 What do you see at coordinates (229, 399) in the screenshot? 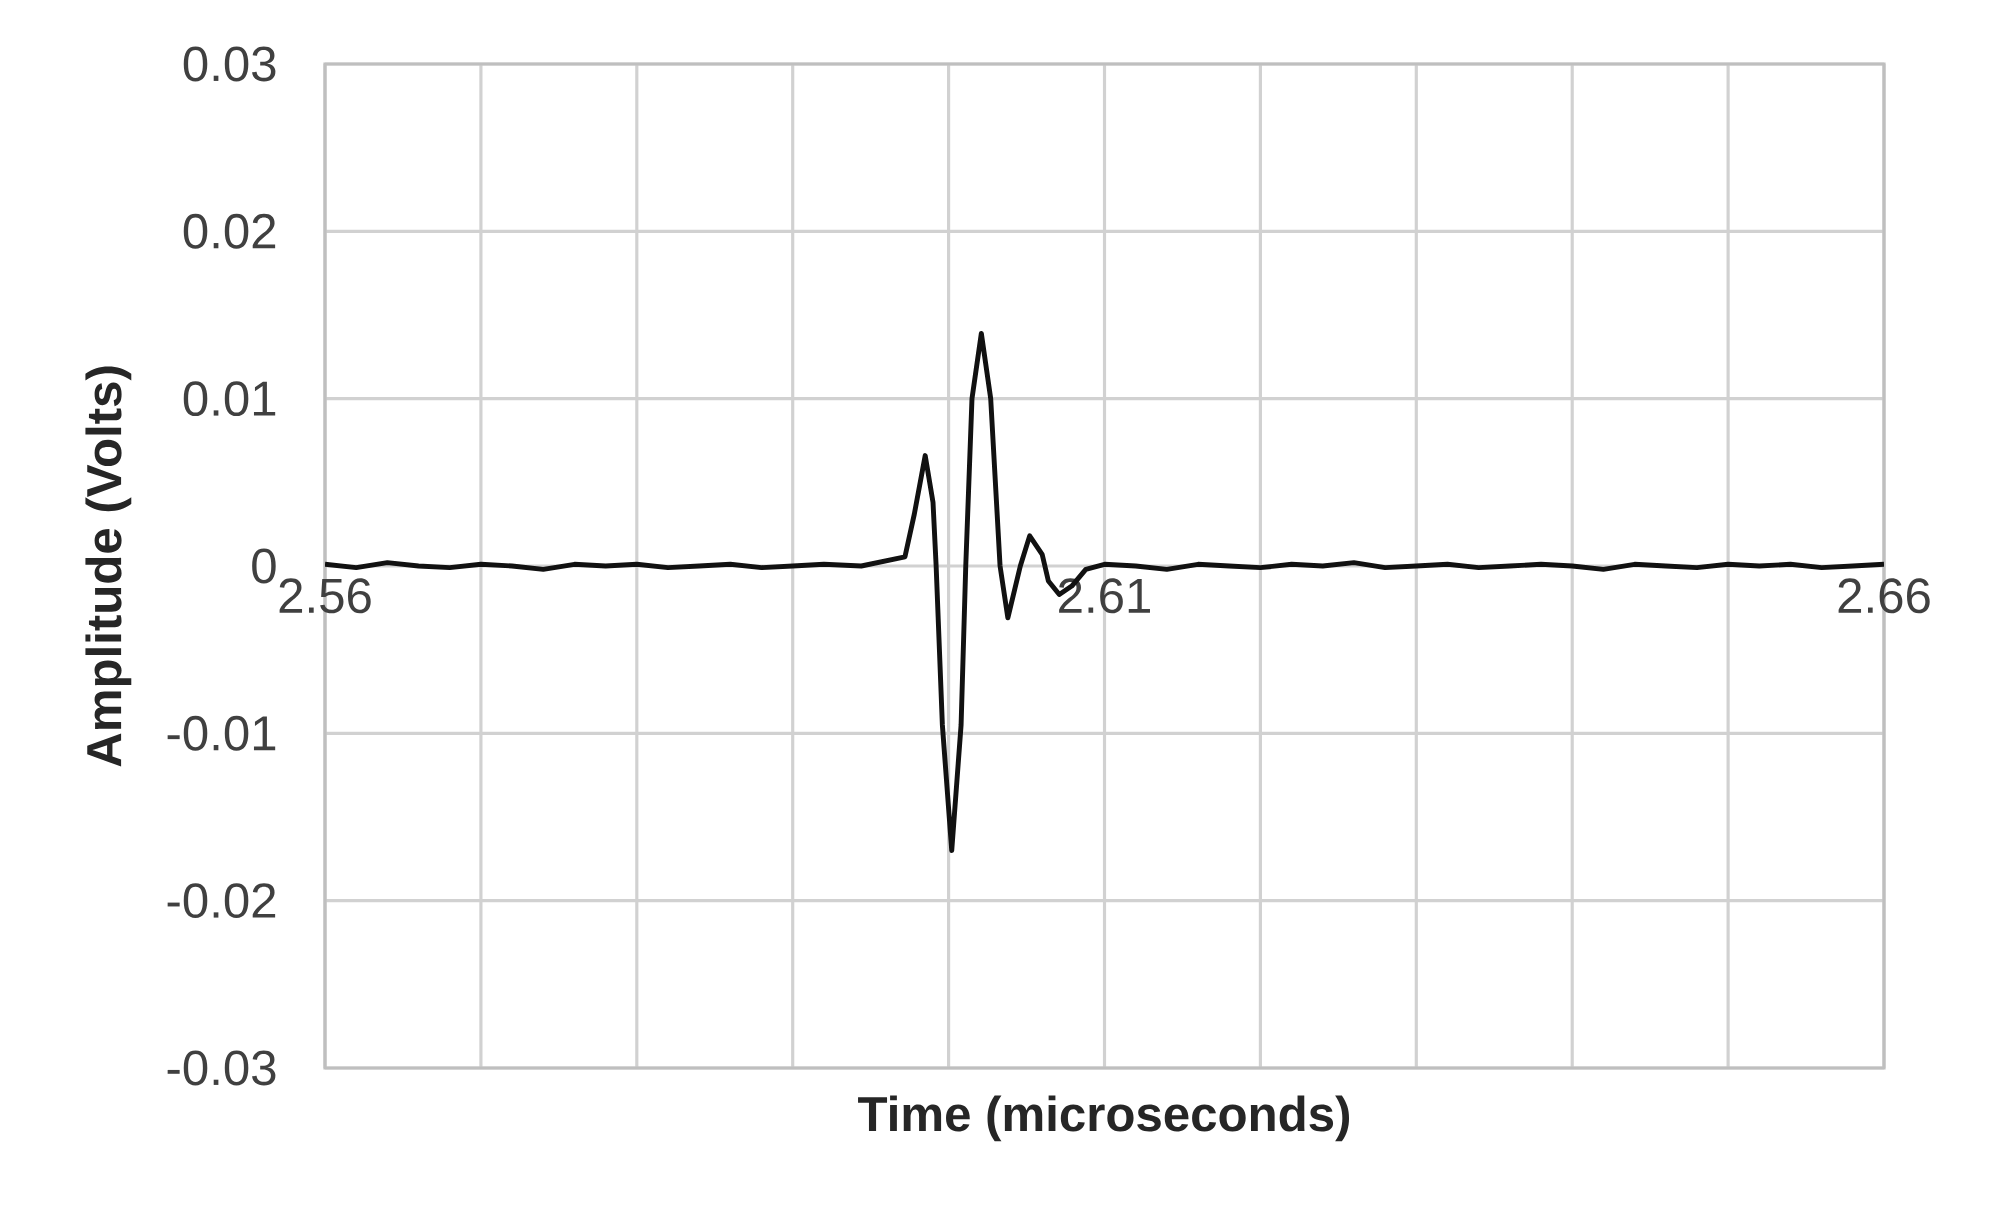
I see `y-tick-label: 0.01` at bounding box center [229, 399].